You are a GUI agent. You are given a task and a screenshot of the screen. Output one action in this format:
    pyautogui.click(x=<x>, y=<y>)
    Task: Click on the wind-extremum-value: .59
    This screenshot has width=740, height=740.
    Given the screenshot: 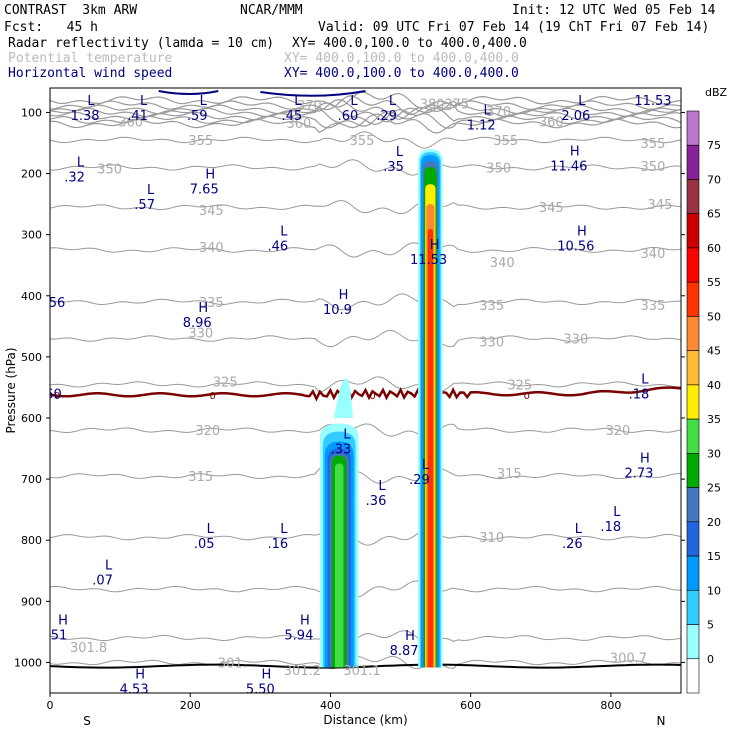 What is the action you would take?
    pyautogui.click(x=197, y=116)
    